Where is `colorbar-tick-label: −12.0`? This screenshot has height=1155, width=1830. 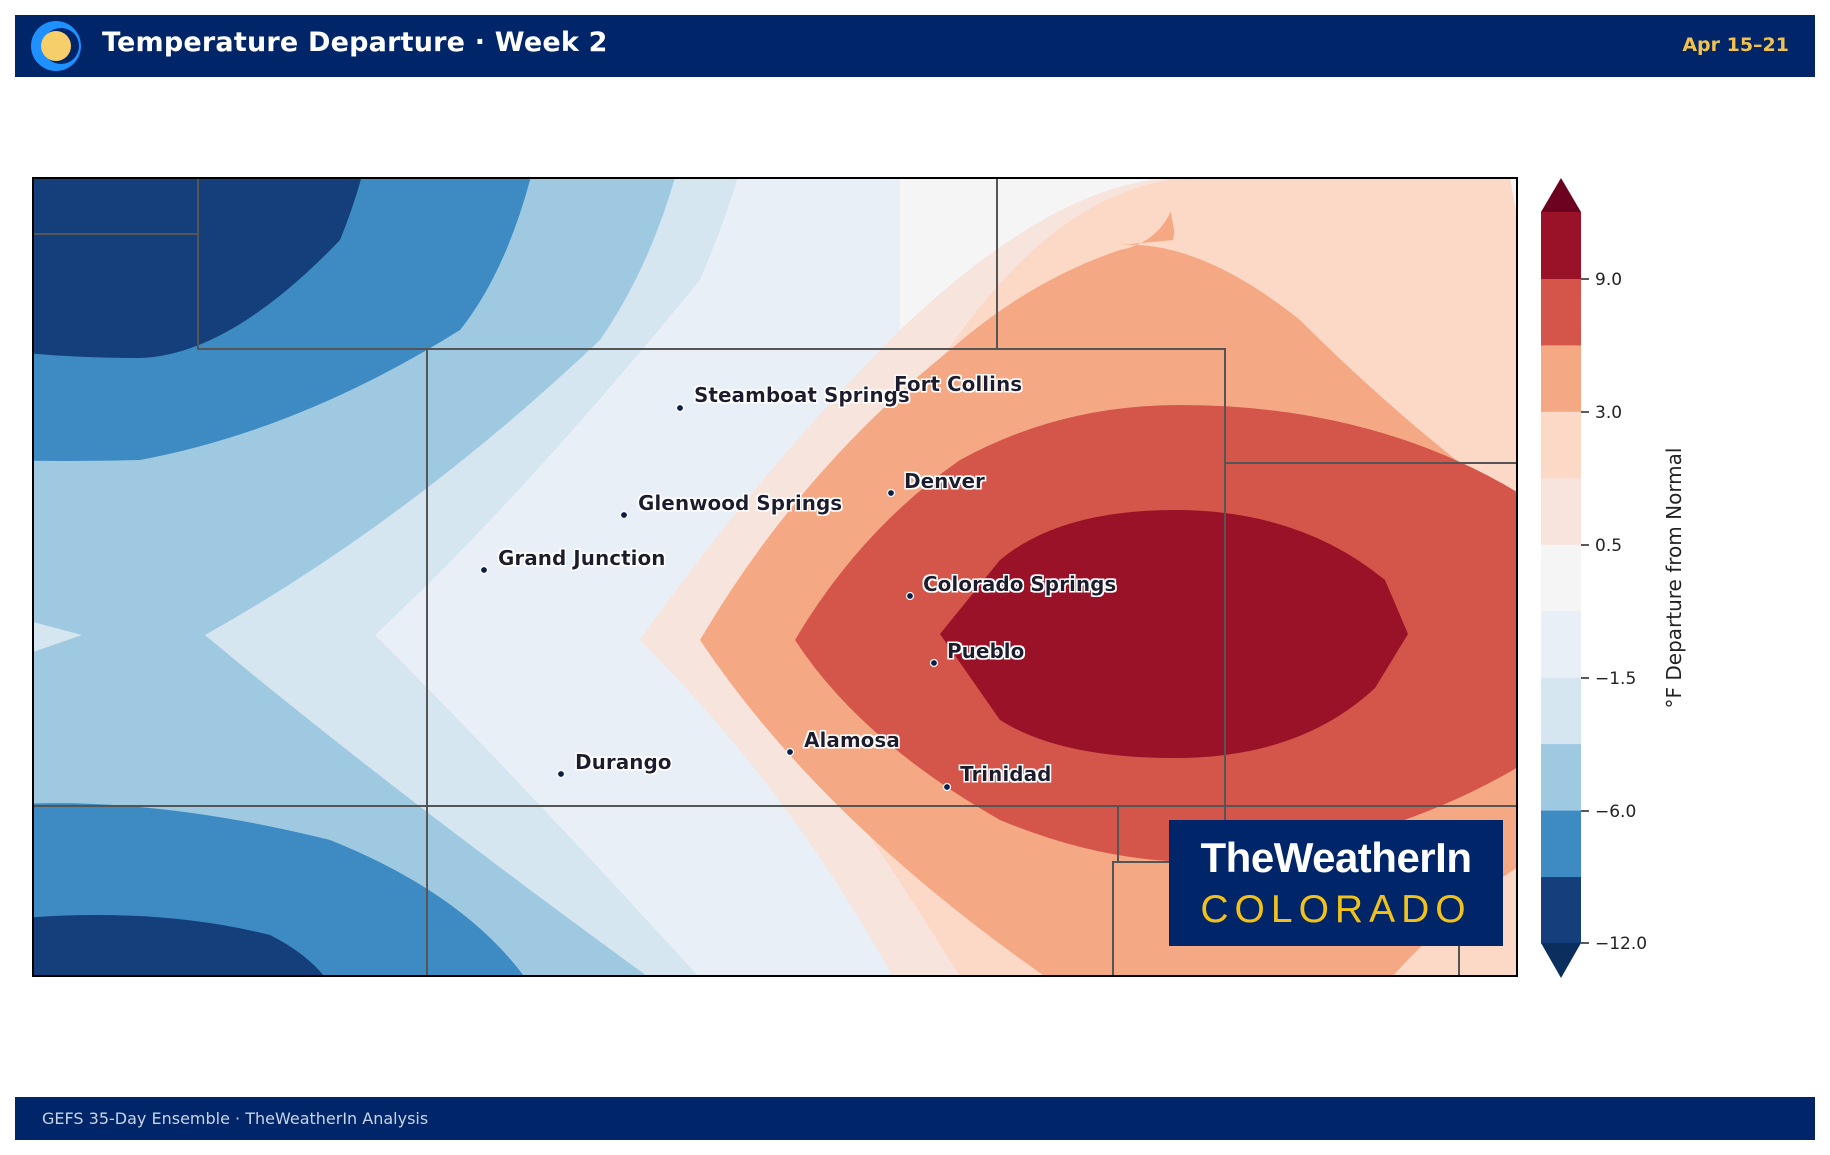 colorbar-tick-label: −12.0 is located at coordinates (1621, 944).